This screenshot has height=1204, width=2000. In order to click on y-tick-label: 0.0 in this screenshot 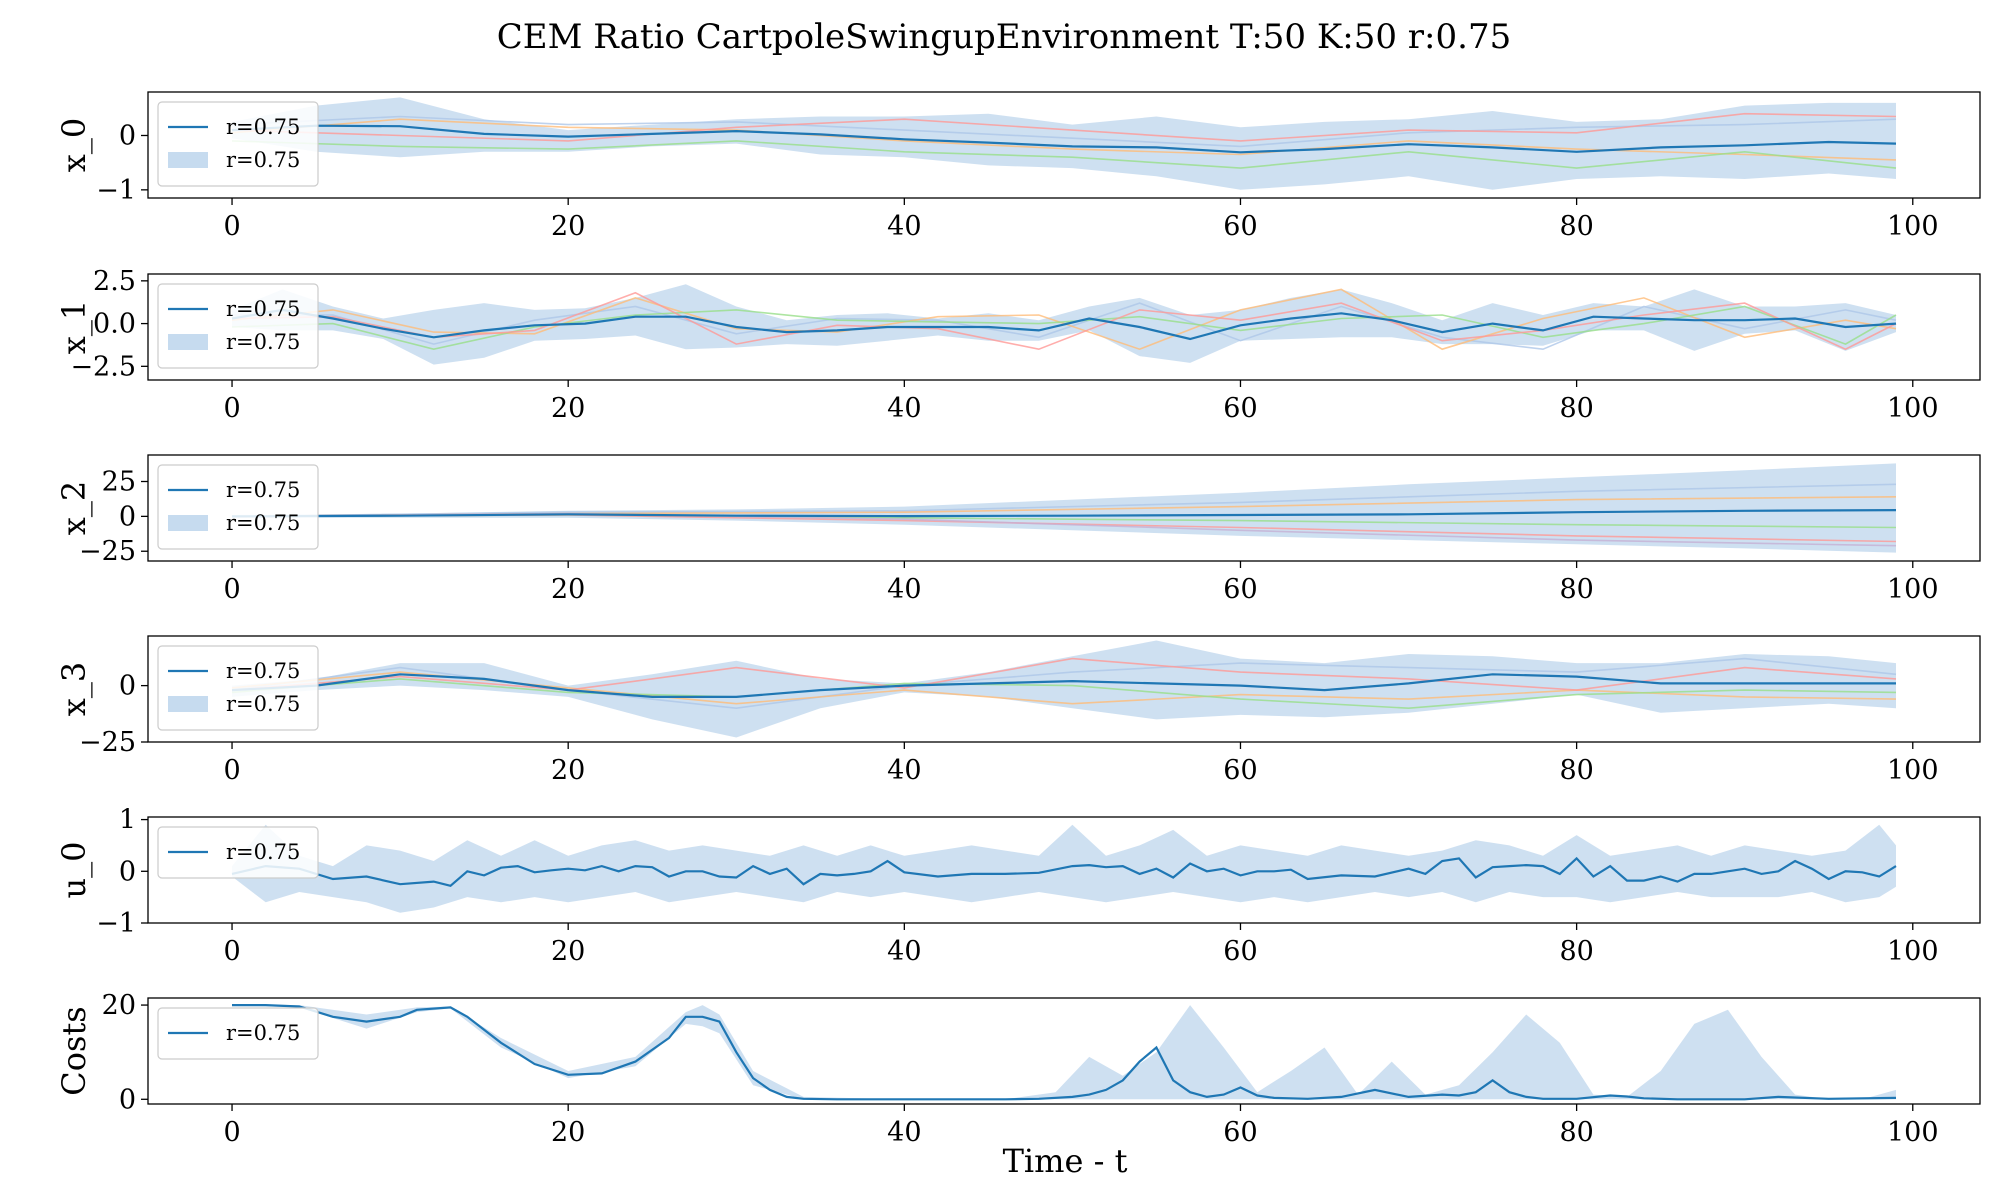, I will do `click(114, 324)`.